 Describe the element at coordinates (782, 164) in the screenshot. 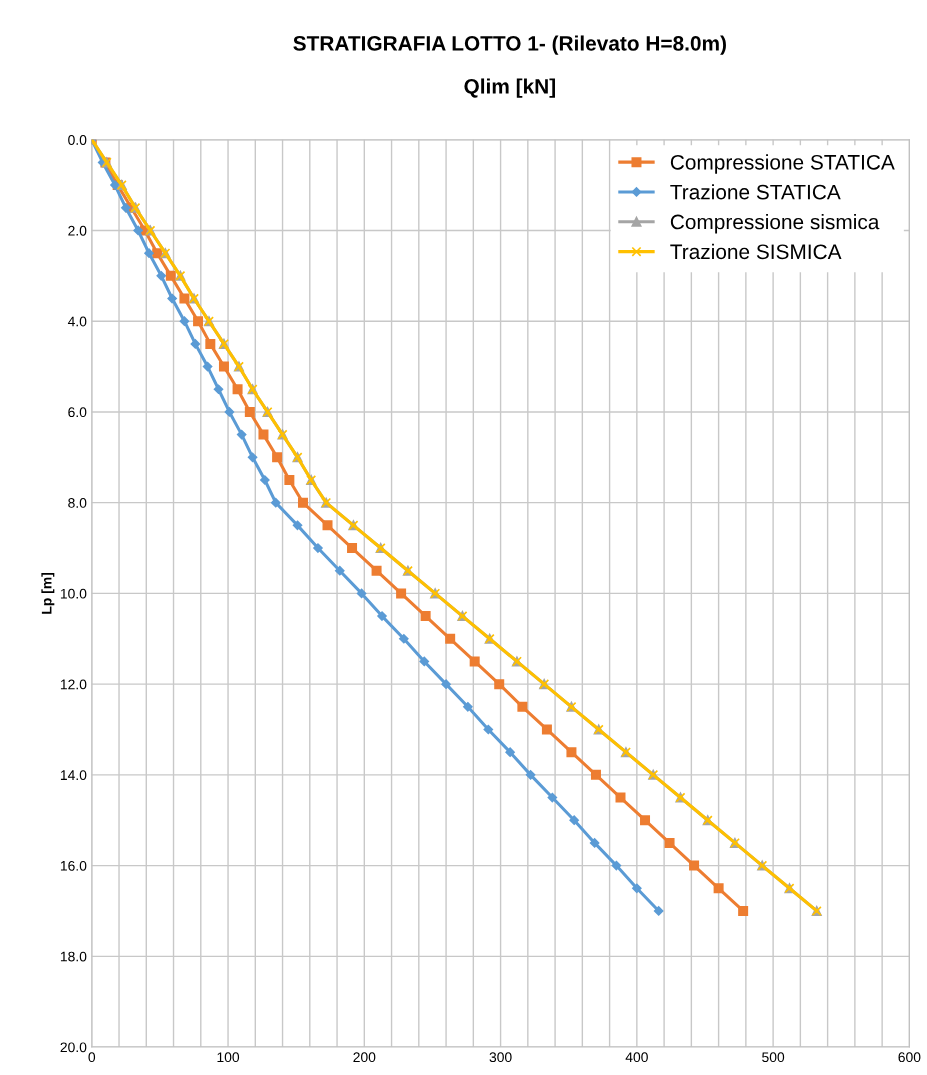

I see `legend-label: Compressione STATICA` at that location.